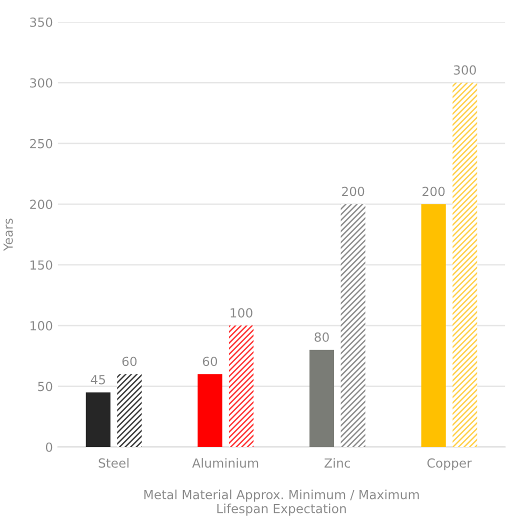 Image resolution: width=517 pixels, height=524 pixels. I want to click on x-axis-title: Metal Material Approx. Minimum / Maximum Lifespan Expectation, so click(281, 503).